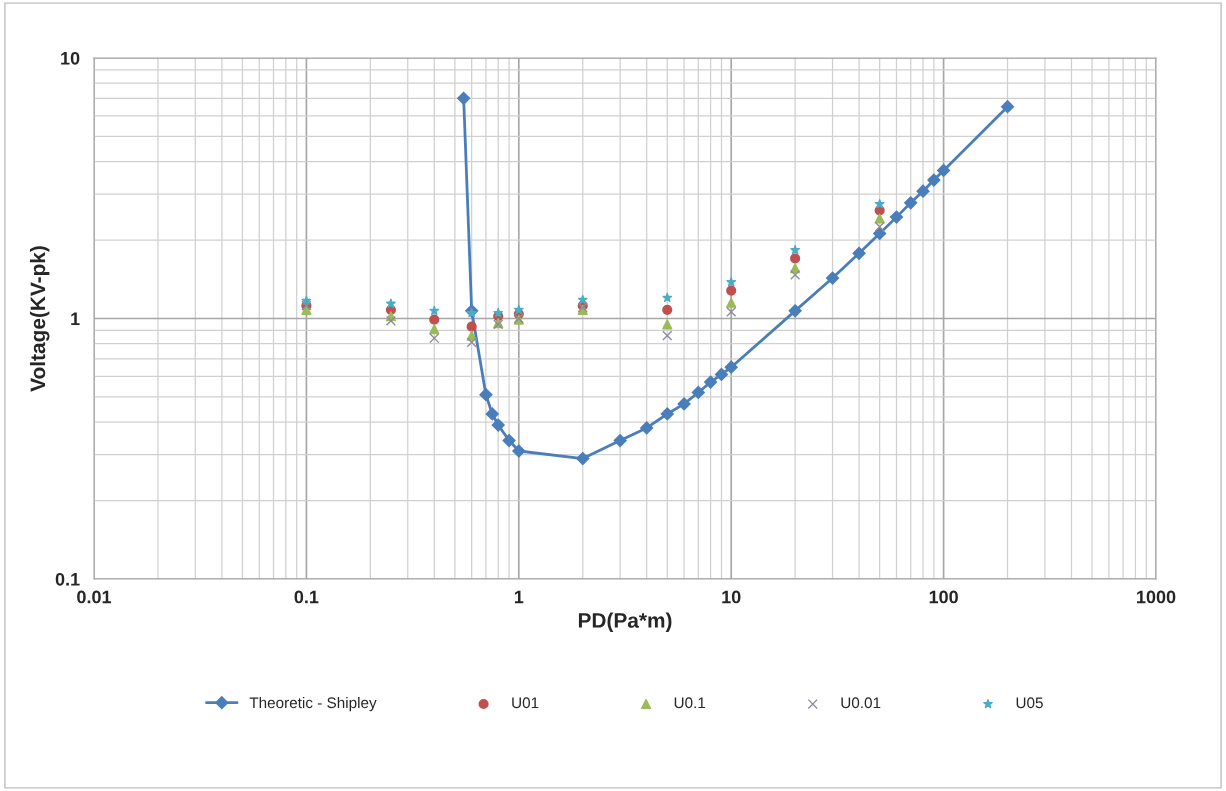  Describe the element at coordinates (67, 579) in the screenshot. I see `y-tick-label: 0.1` at that location.